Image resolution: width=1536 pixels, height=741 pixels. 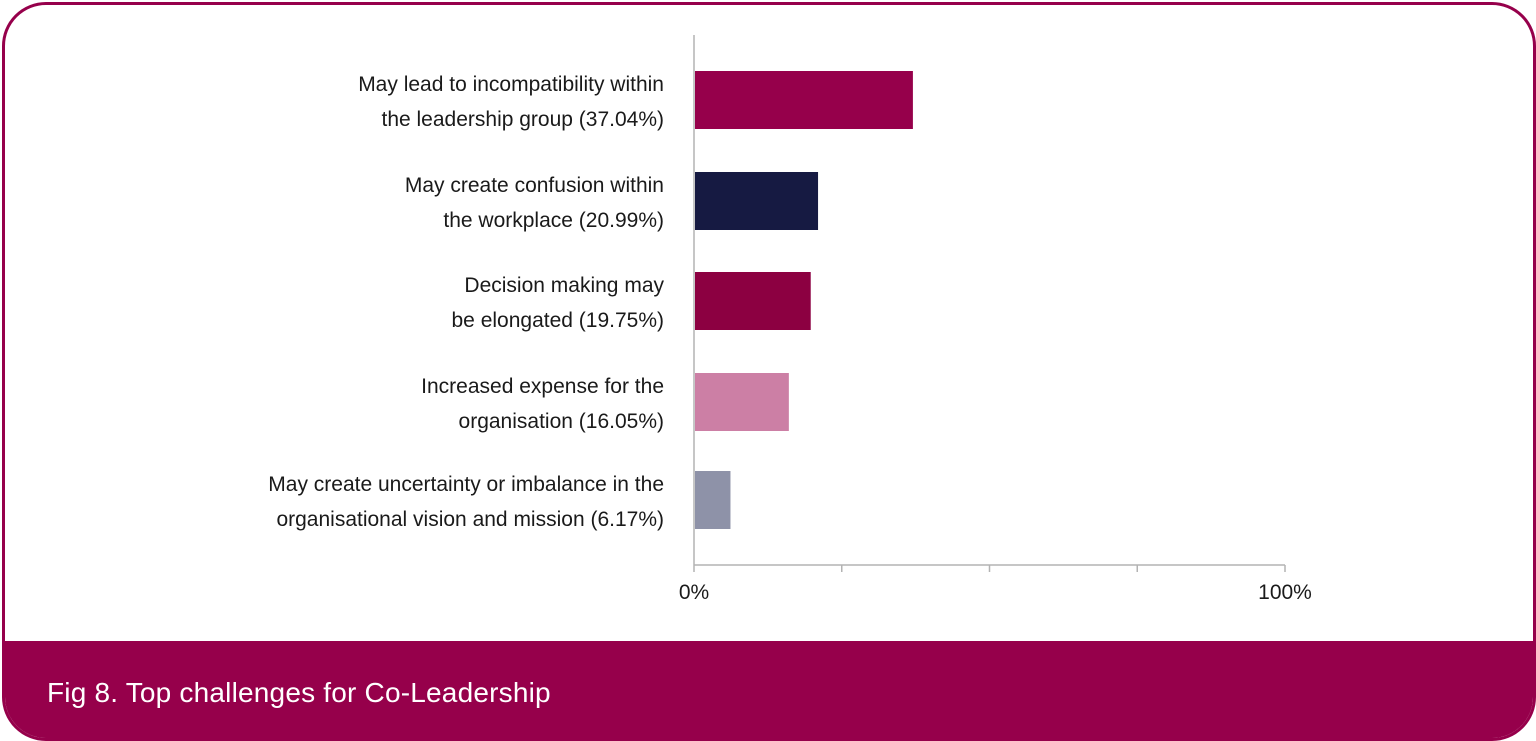 What do you see at coordinates (1285, 592) in the screenshot?
I see `x-tick-label: 100%` at bounding box center [1285, 592].